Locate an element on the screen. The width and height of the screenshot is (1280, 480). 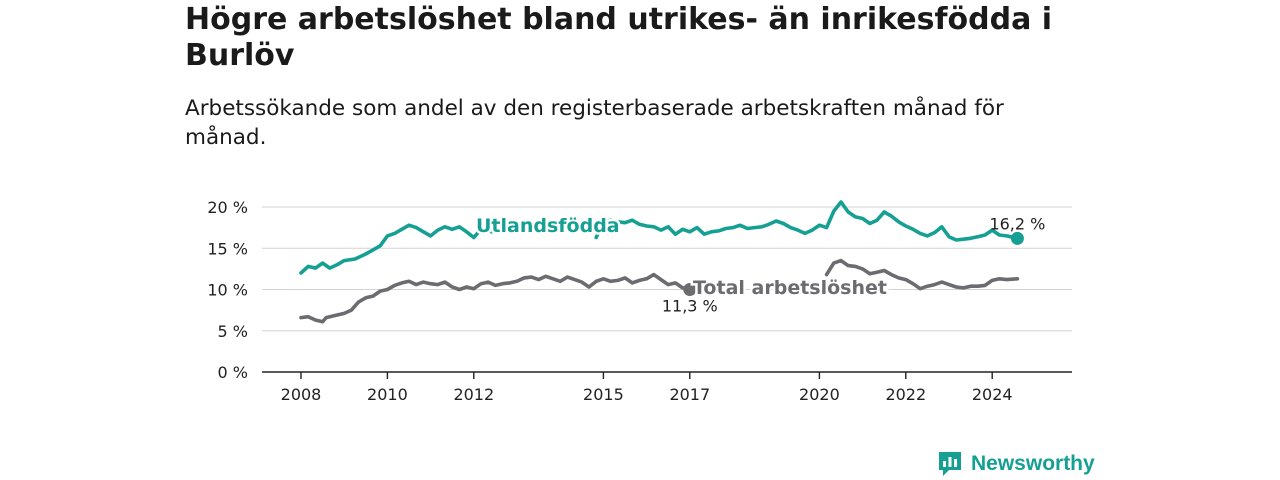
chart-lines is located at coordinates (659, 262).